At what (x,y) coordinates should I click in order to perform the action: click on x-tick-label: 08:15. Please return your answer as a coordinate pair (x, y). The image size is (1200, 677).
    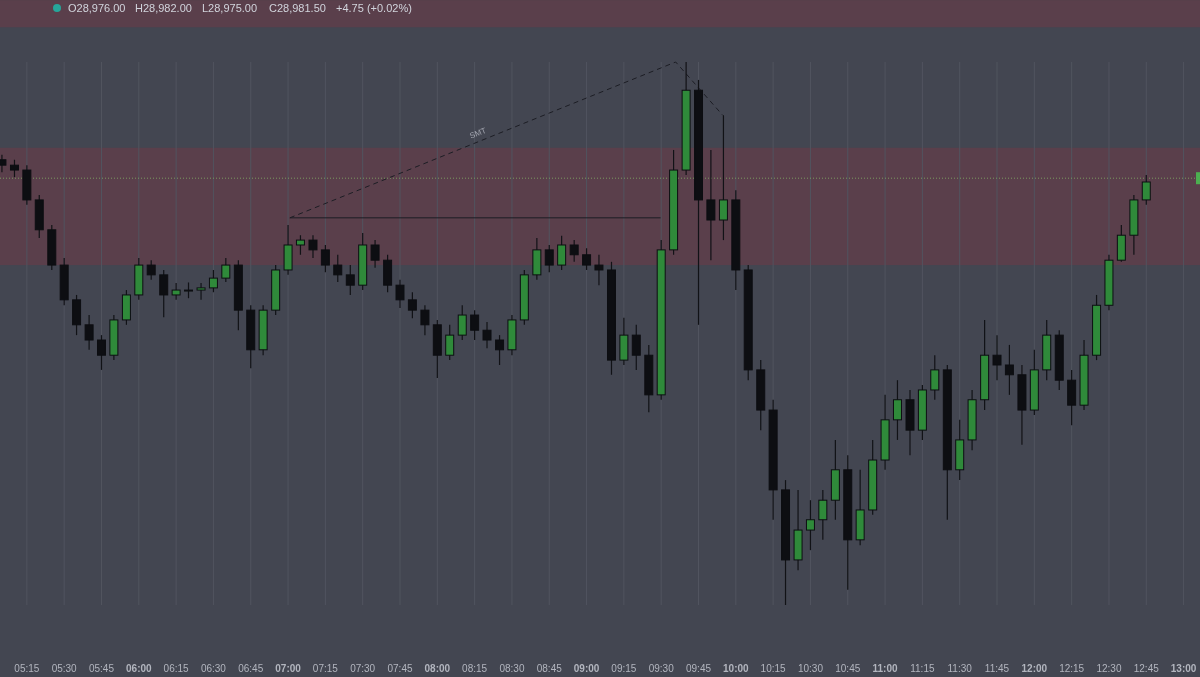
    Looking at the image, I should click on (475, 668).